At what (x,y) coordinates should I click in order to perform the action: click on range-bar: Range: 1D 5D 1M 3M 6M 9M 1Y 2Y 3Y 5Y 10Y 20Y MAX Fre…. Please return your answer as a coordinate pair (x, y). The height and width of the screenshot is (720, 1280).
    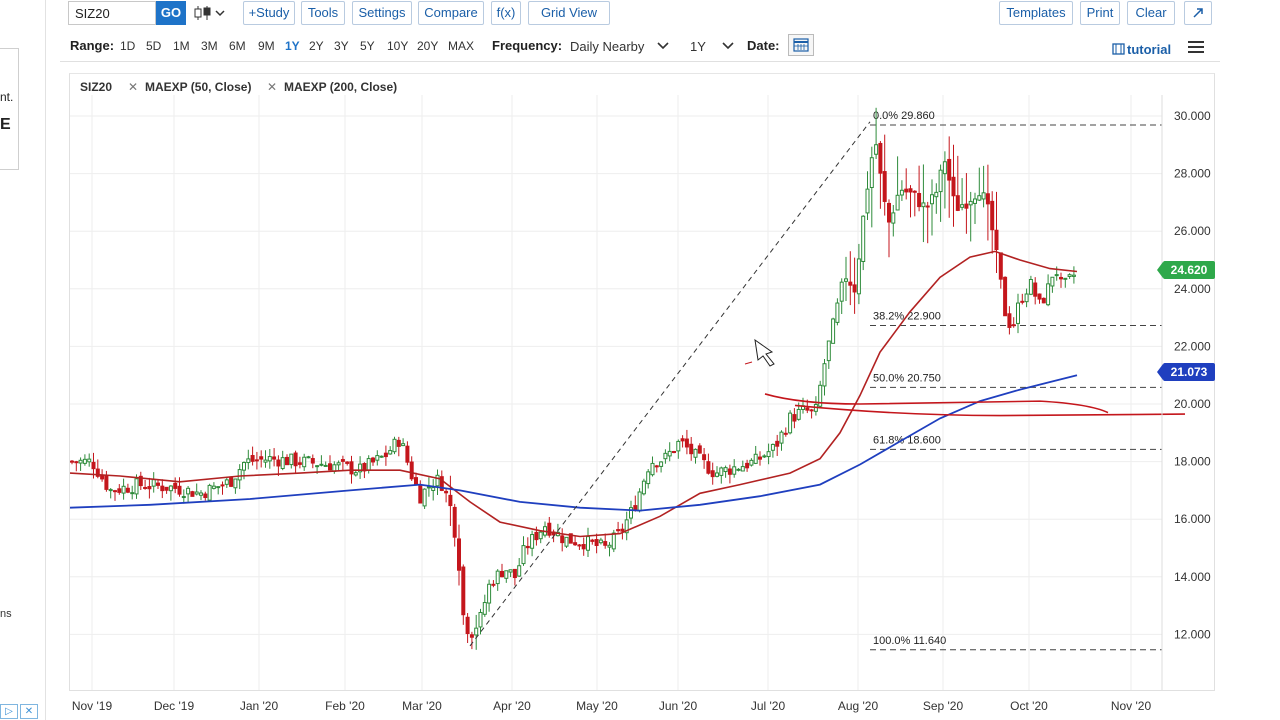
    Looking at the image, I should click on (640, 47).